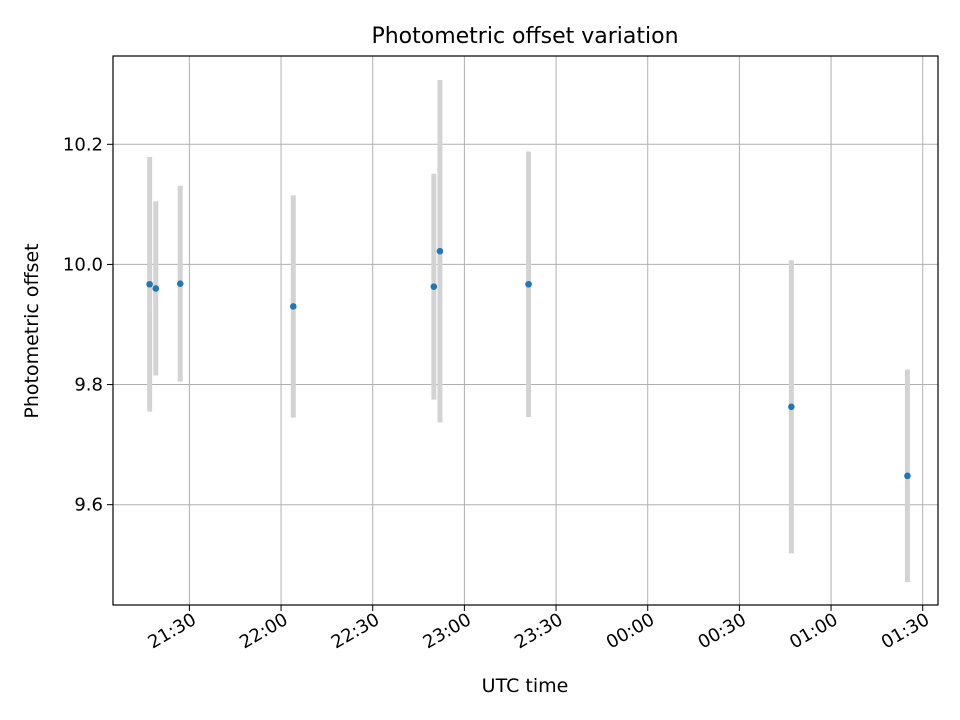  I want to click on y-tick-label: 9.8, so click(88, 385).